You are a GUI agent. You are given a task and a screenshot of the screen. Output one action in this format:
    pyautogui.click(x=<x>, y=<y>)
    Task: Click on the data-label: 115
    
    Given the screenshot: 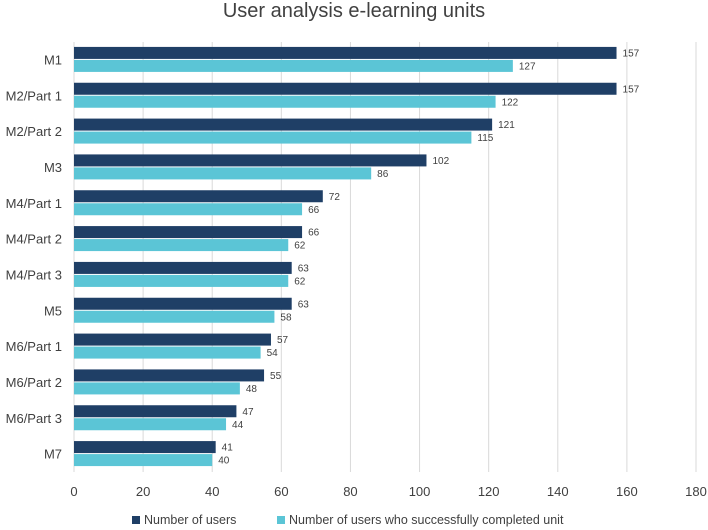 What is the action you would take?
    pyautogui.click(x=485, y=138)
    